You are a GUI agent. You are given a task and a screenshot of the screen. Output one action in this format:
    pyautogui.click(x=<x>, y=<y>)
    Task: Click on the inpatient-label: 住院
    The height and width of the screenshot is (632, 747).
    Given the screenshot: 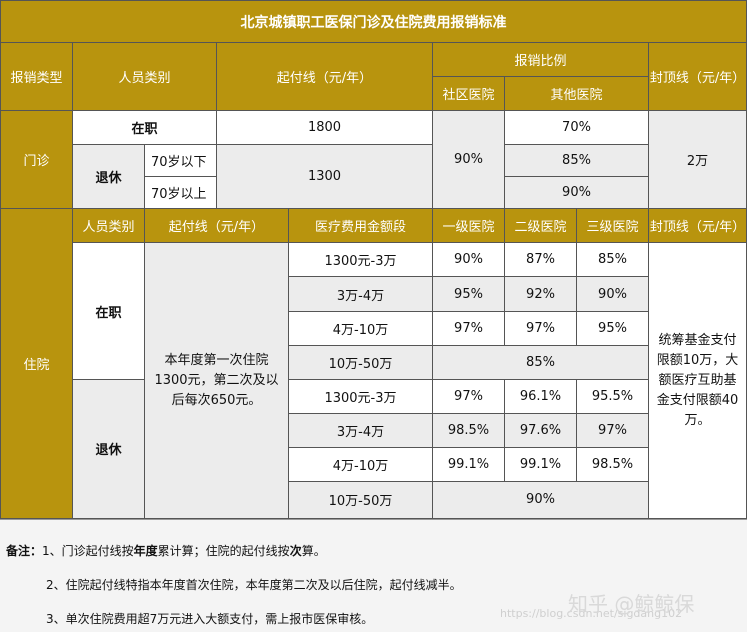 What is the action you would take?
    pyautogui.click(x=36, y=363)
    